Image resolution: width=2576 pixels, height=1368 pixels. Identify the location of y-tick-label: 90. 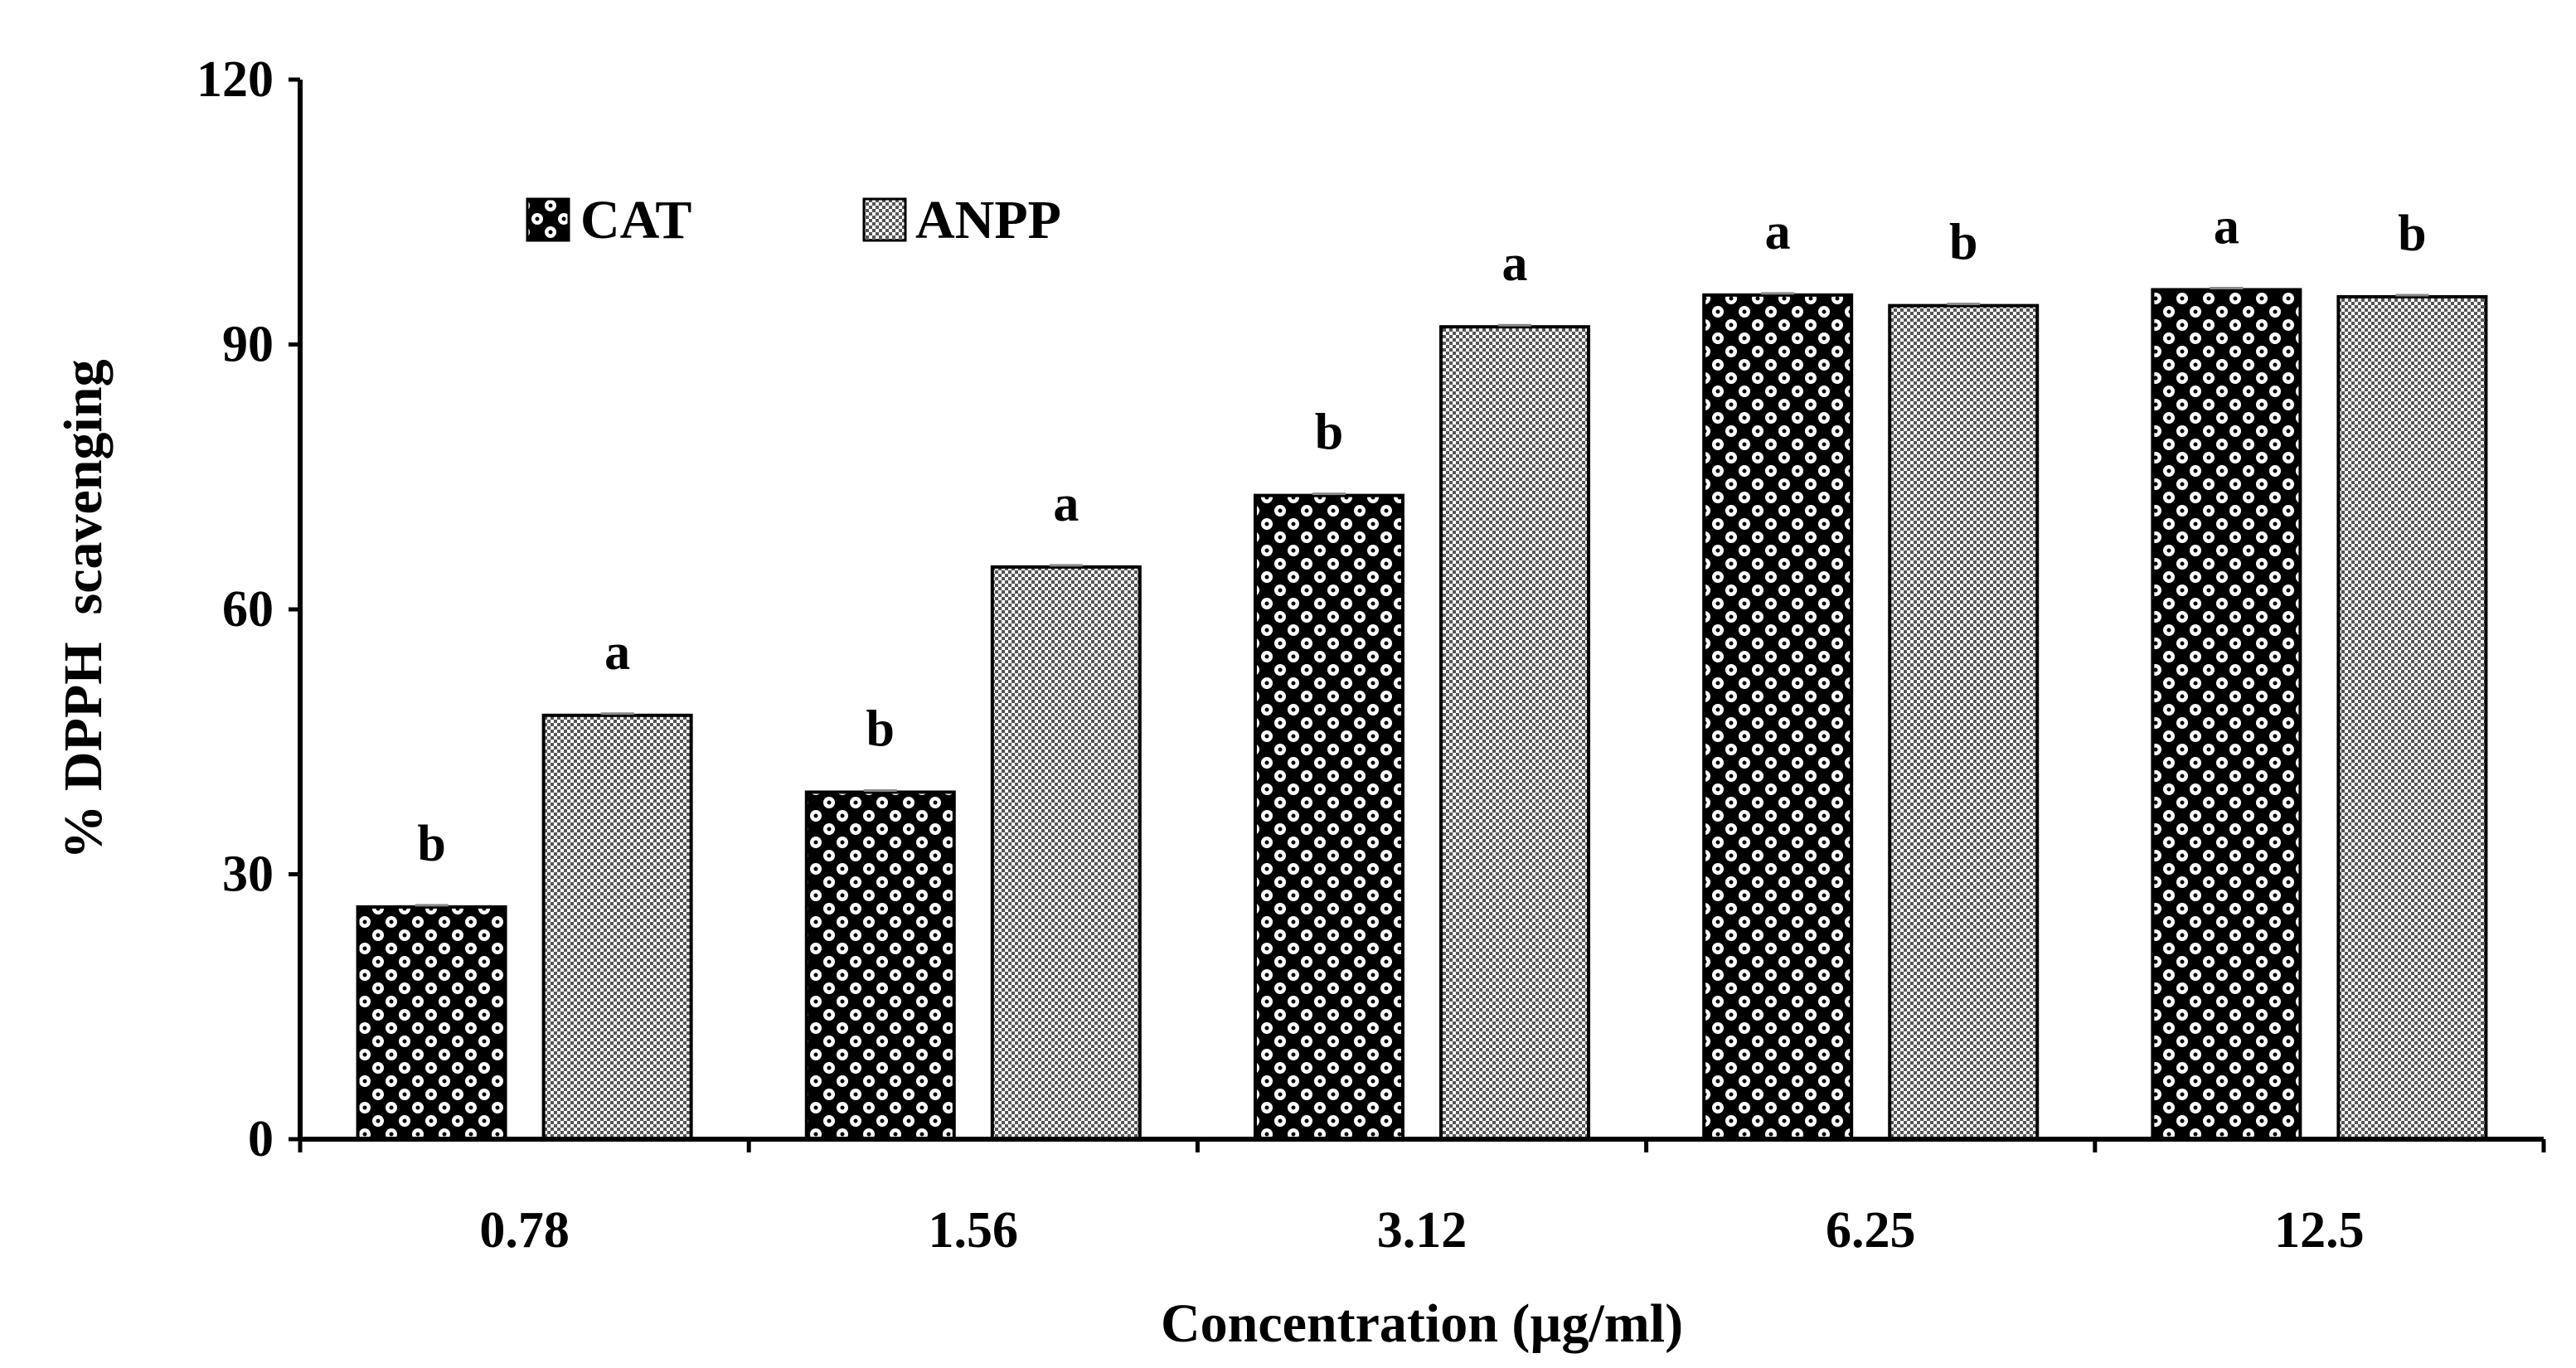
(248, 345).